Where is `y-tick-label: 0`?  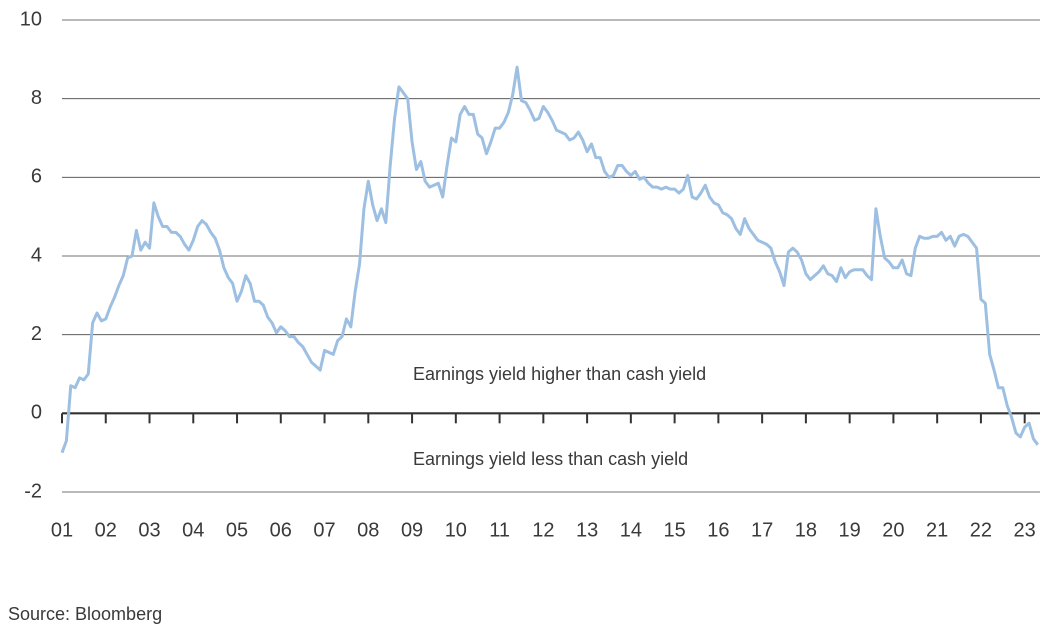 y-tick-label: 0 is located at coordinates (36, 413).